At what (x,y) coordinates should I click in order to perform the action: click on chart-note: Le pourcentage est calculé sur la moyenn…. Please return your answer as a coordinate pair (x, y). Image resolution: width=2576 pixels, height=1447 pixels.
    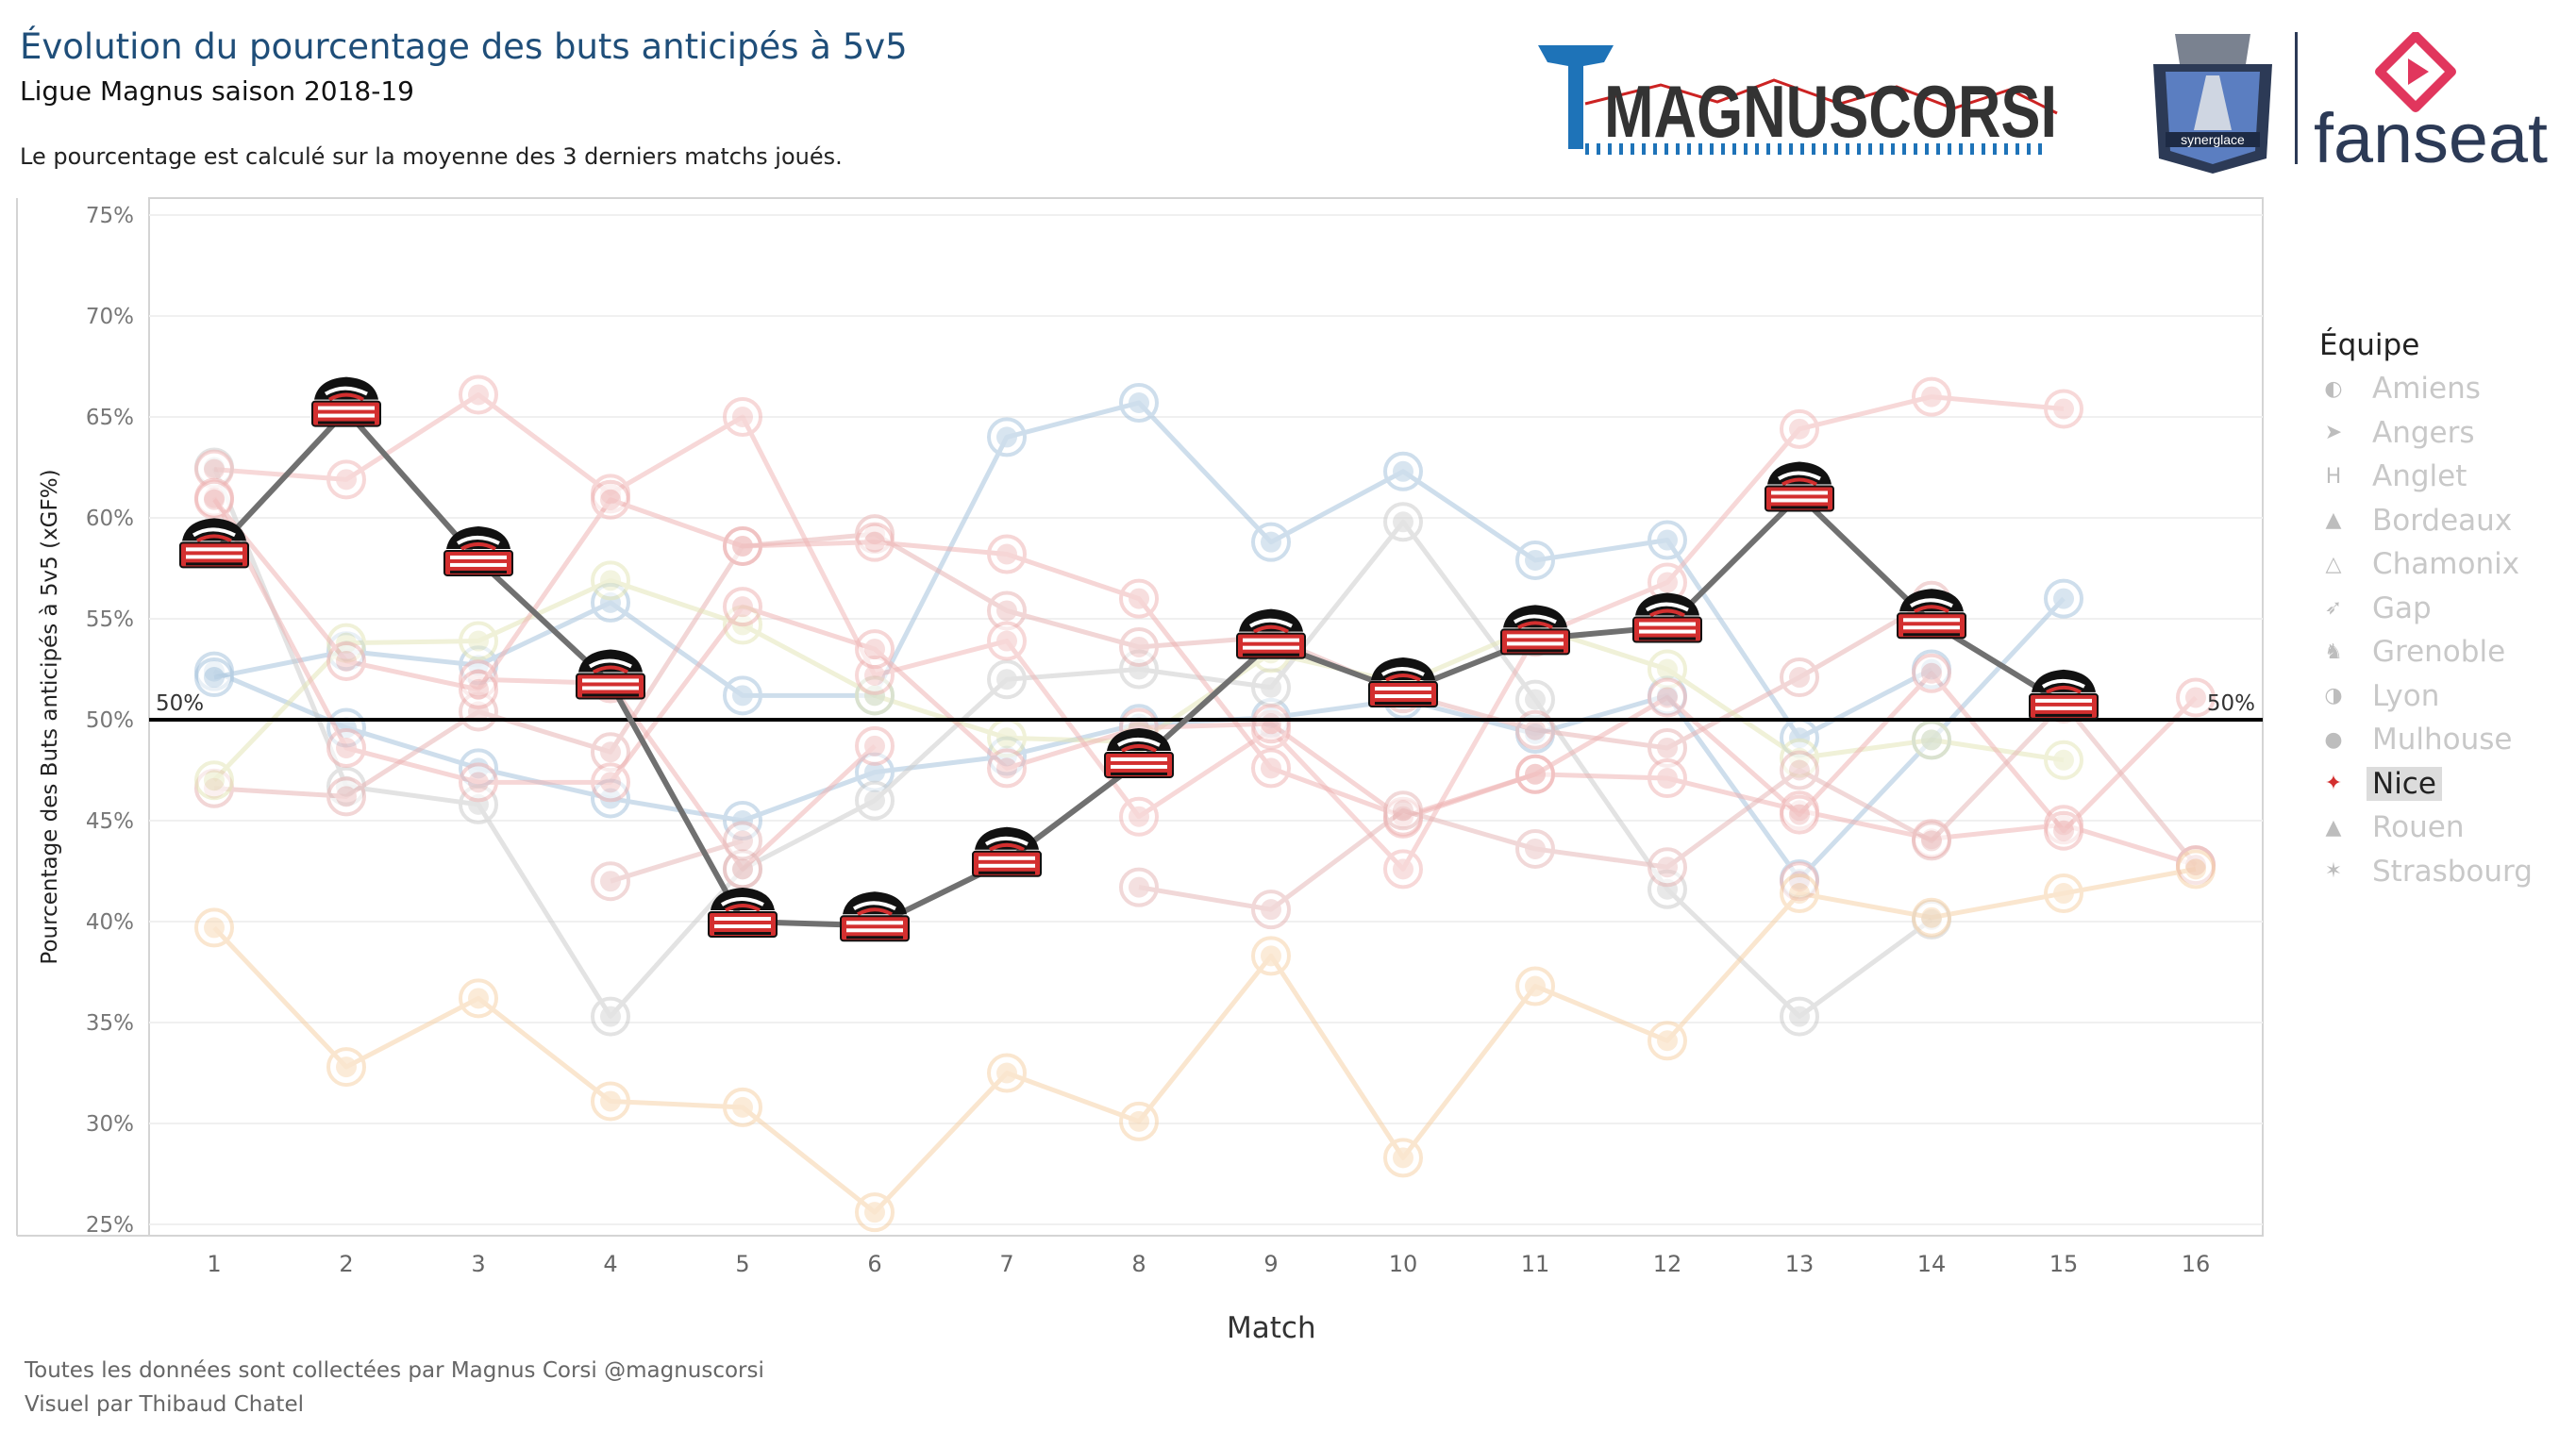
    Looking at the image, I should click on (431, 157).